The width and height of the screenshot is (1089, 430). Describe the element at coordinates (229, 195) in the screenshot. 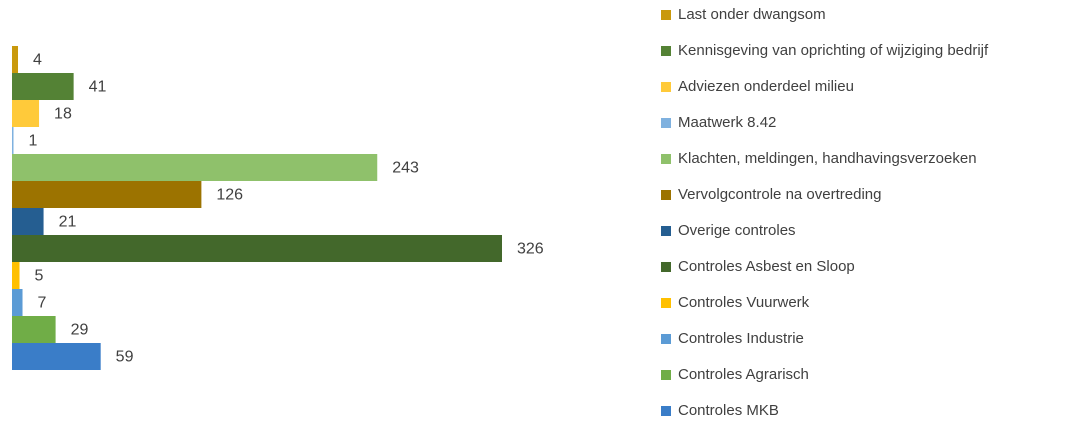

I see `data-label: 126` at that location.